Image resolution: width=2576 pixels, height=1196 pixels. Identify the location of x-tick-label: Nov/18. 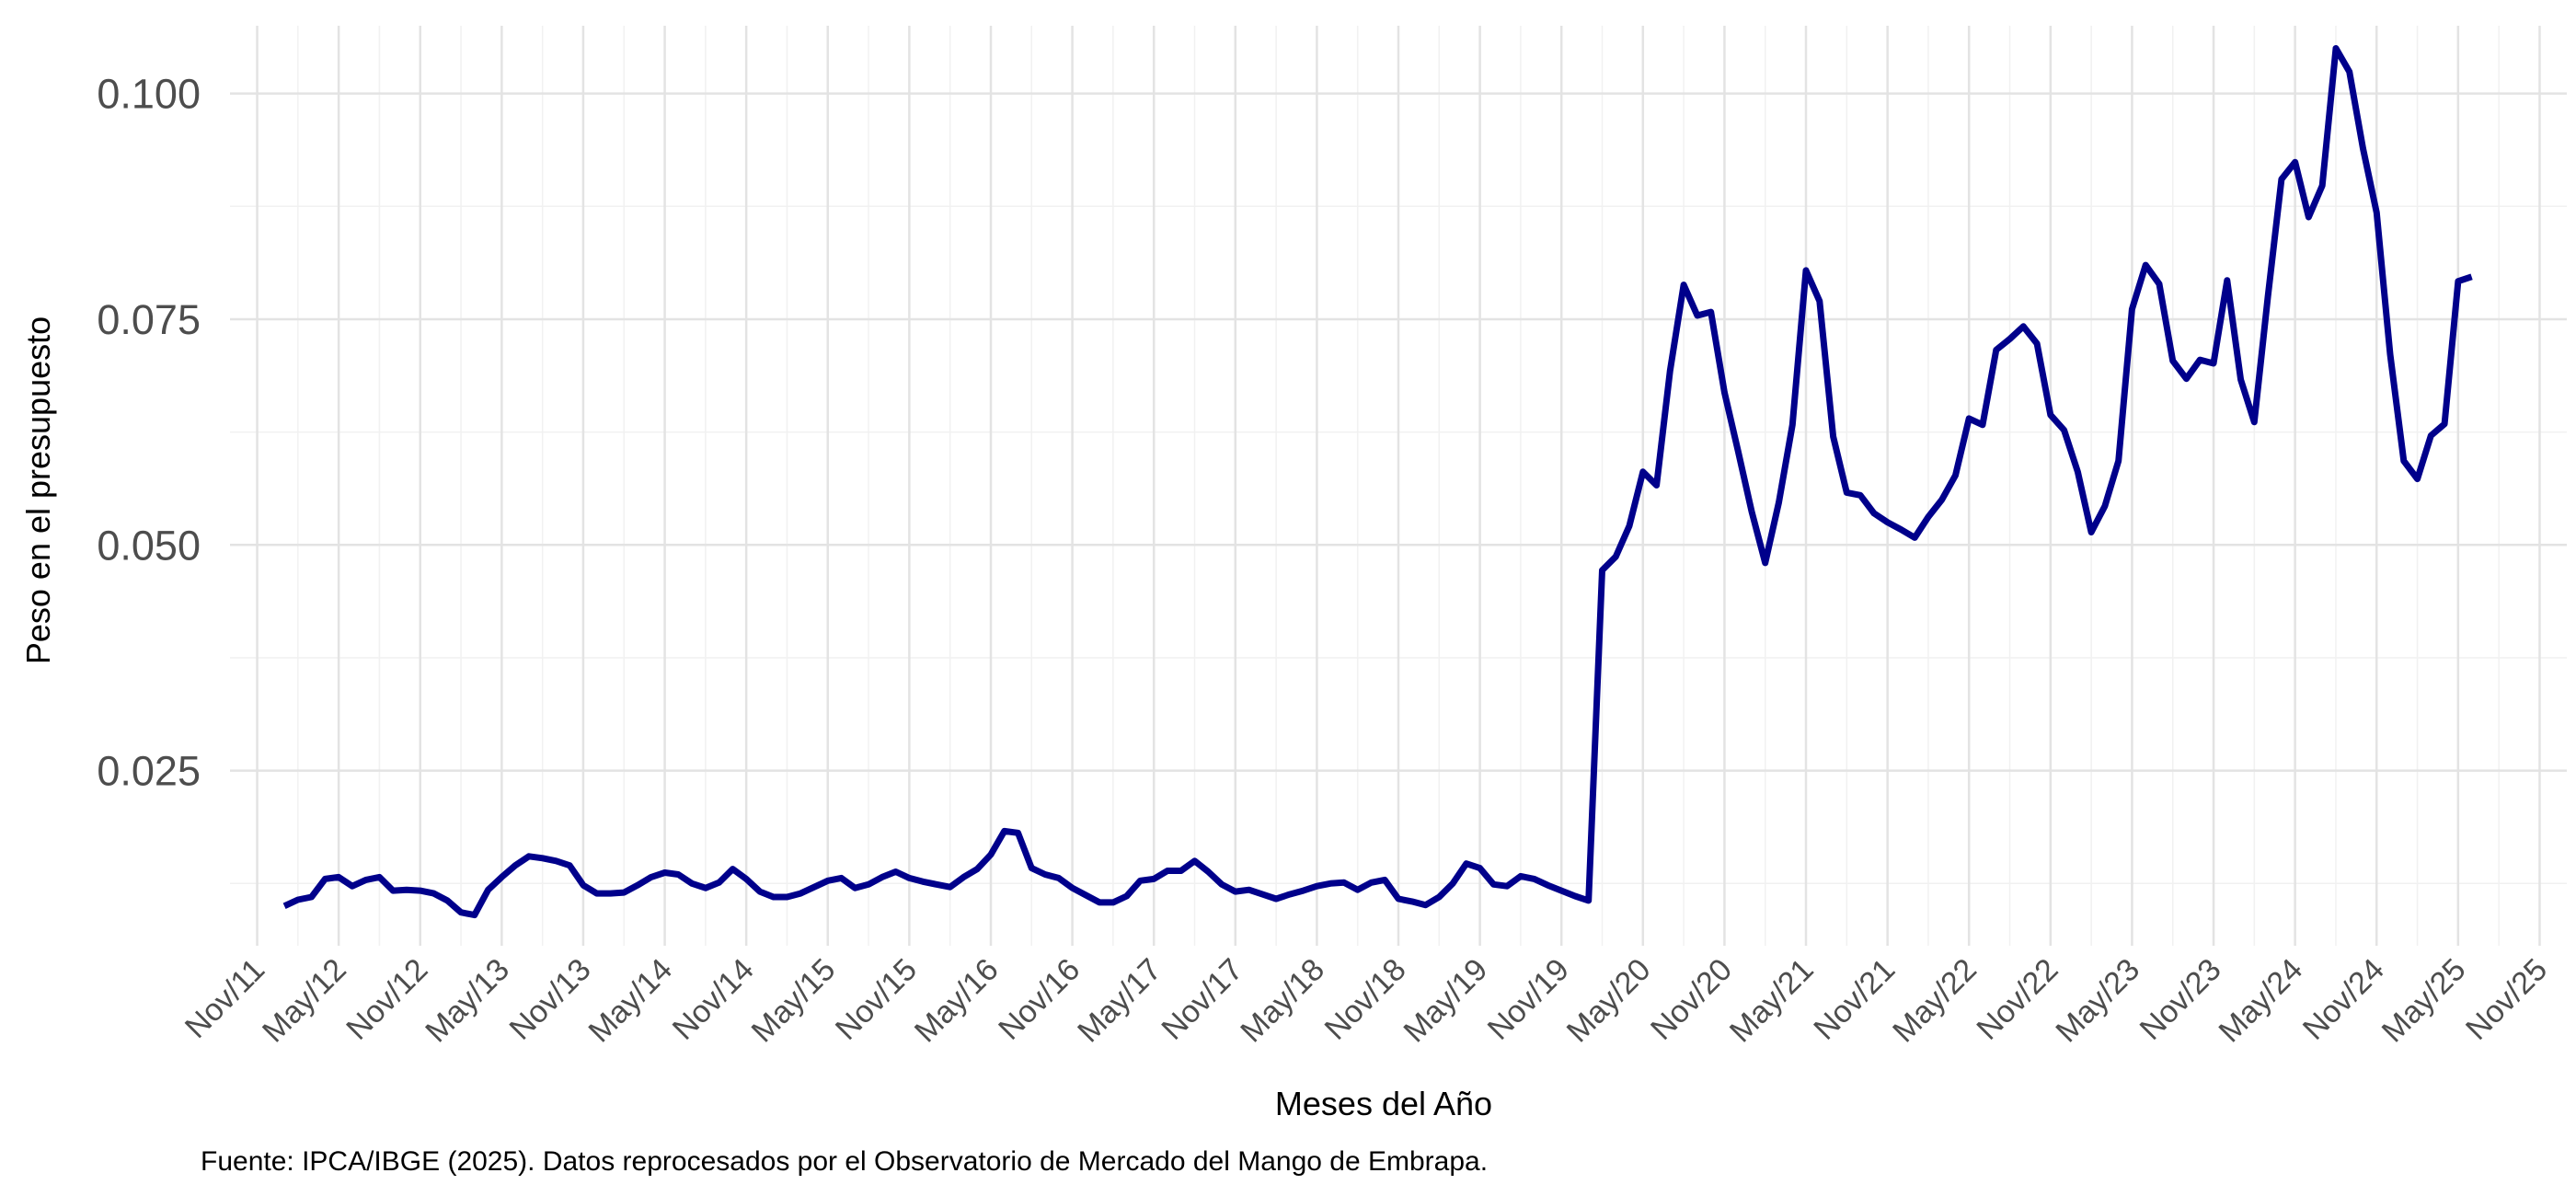
(1365, 999).